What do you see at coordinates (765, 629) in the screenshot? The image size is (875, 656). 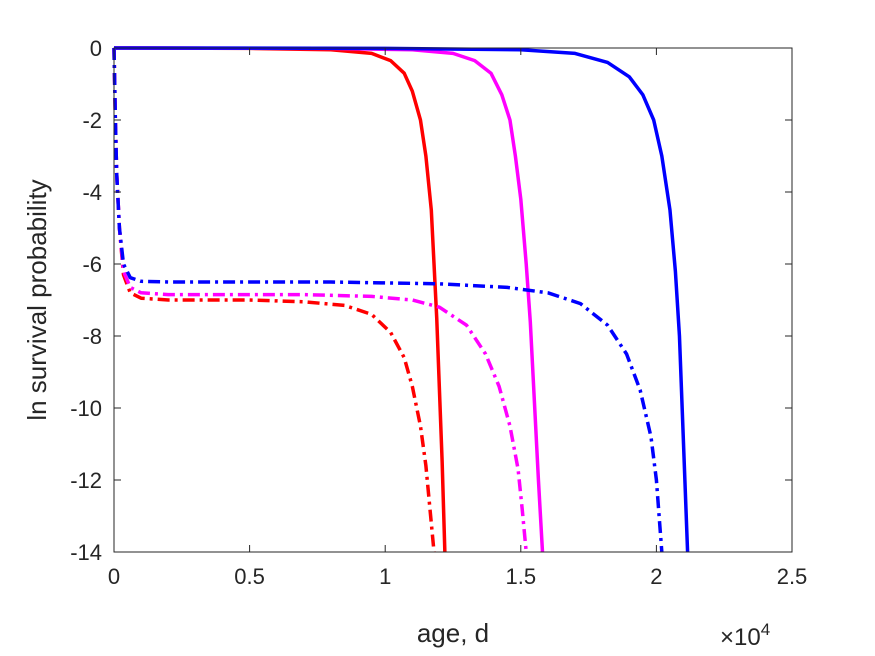 I see `x-axis-exponent-power: 4` at bounding box center [765, 629].